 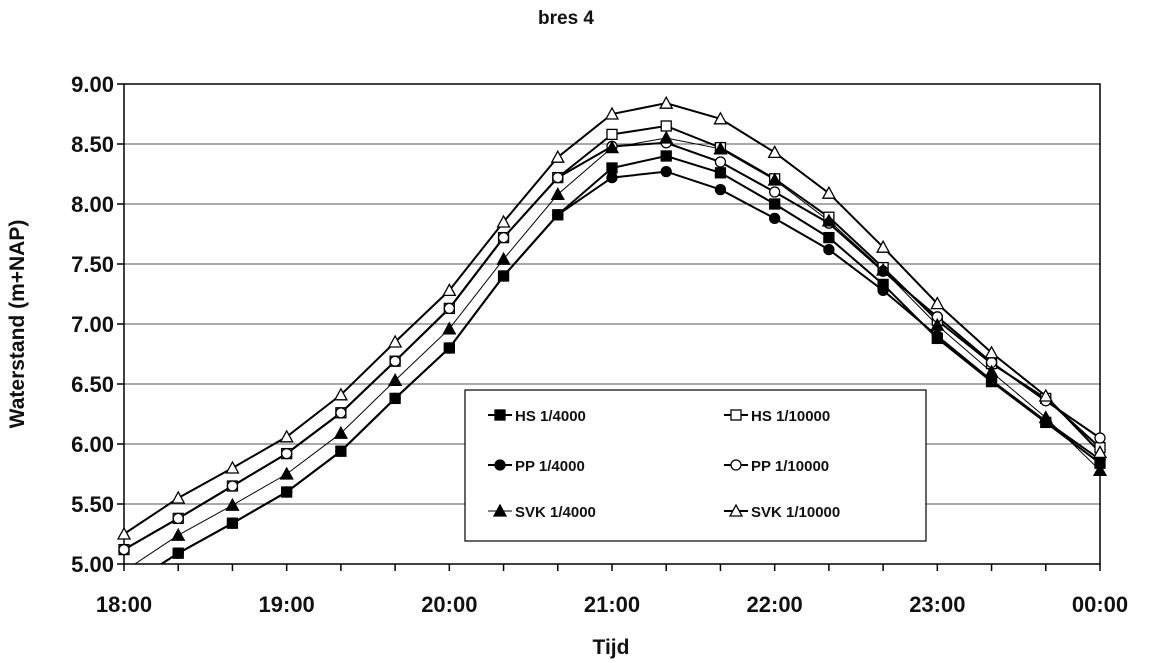 What do you see at coordinates (92, 204) in the screenshot?
I see `y-tick-label: 8.00` at bounding box center [92, 204].